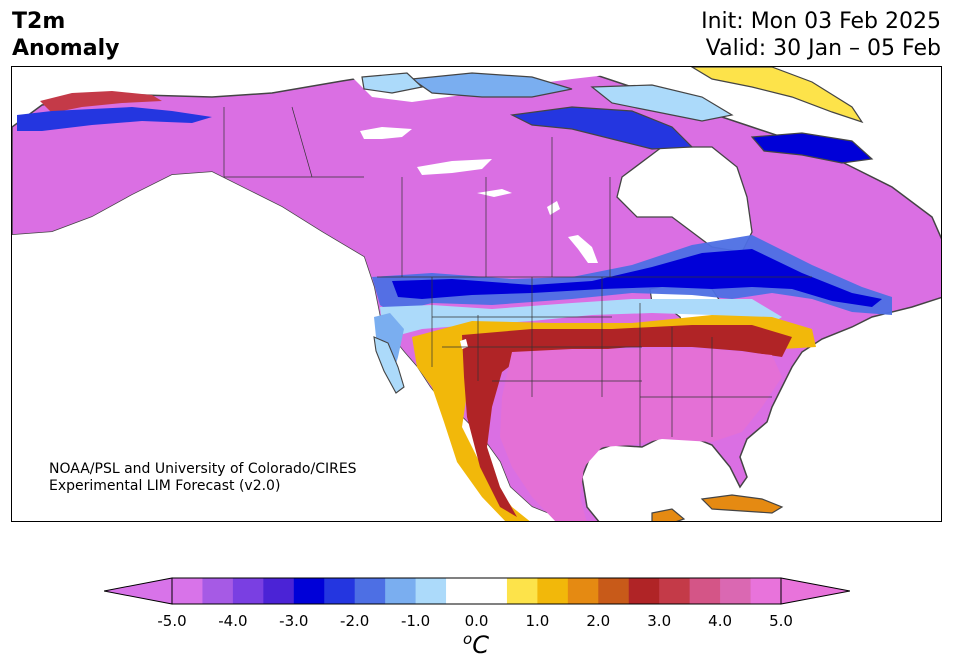 The width and height of the screenshot is (954, 671). What do you see at coordinates (480, 645) in the screenshot?
I see `units-letter: C` at bounding box center [480, 645].